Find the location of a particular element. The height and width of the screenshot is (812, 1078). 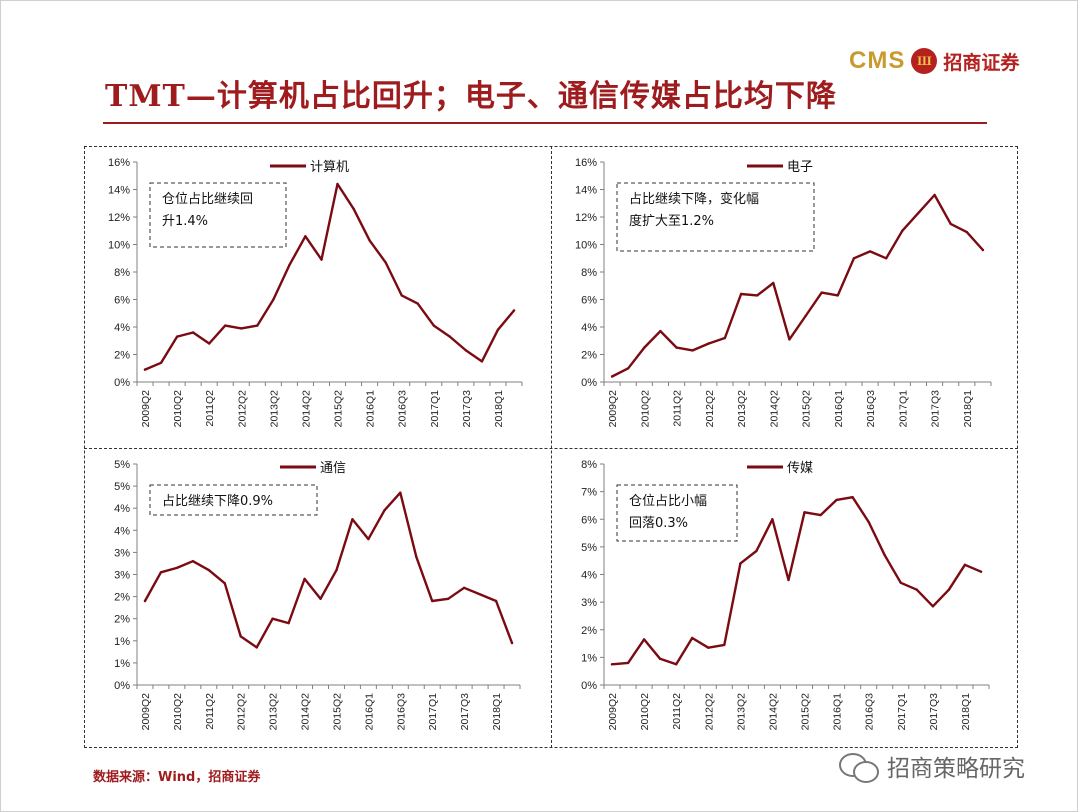

brand-logo: CMS Ш 招商证券 is located at coordinates (934, 61).